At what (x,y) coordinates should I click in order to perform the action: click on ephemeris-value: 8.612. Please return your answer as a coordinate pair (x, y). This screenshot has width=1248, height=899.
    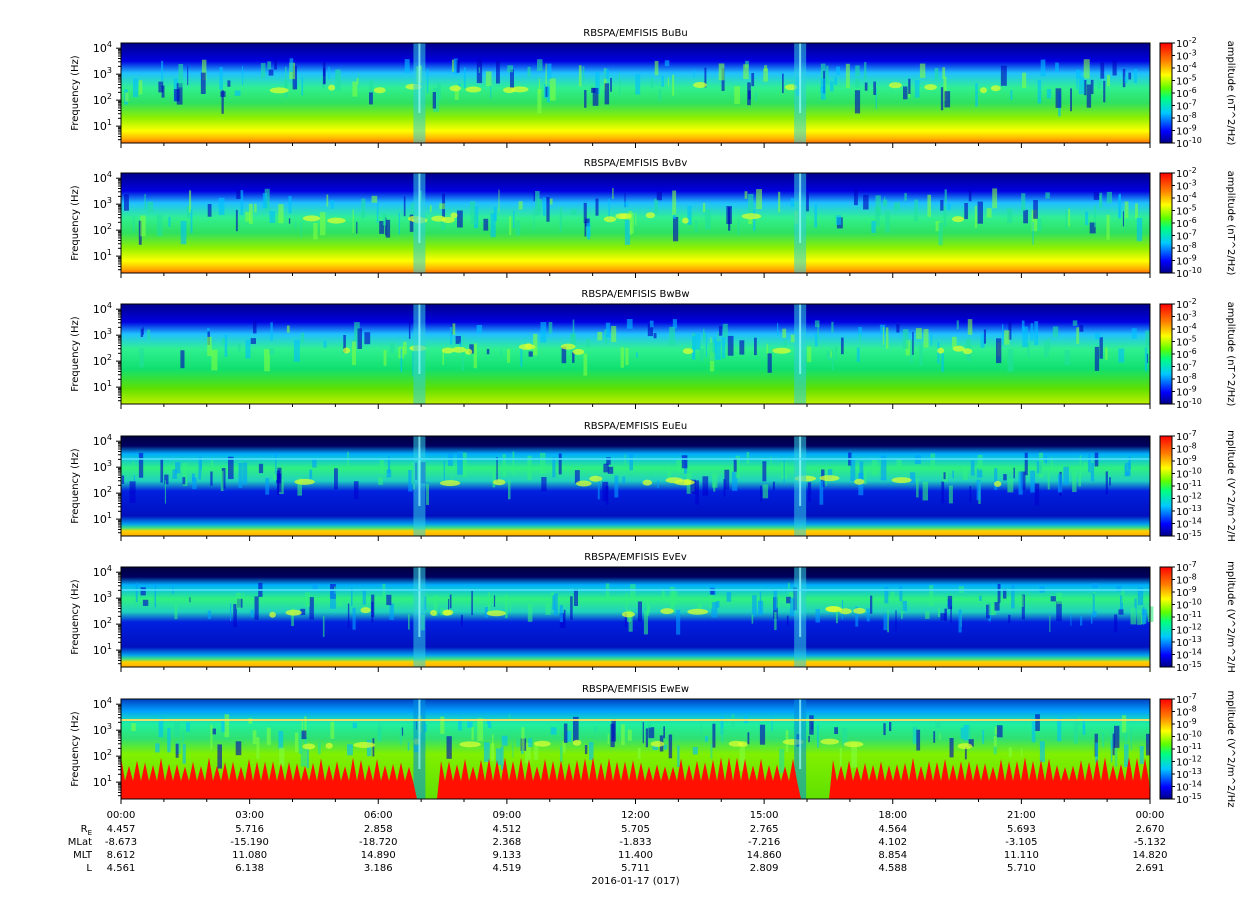
    Looking at the image, I should click on (121, 855).